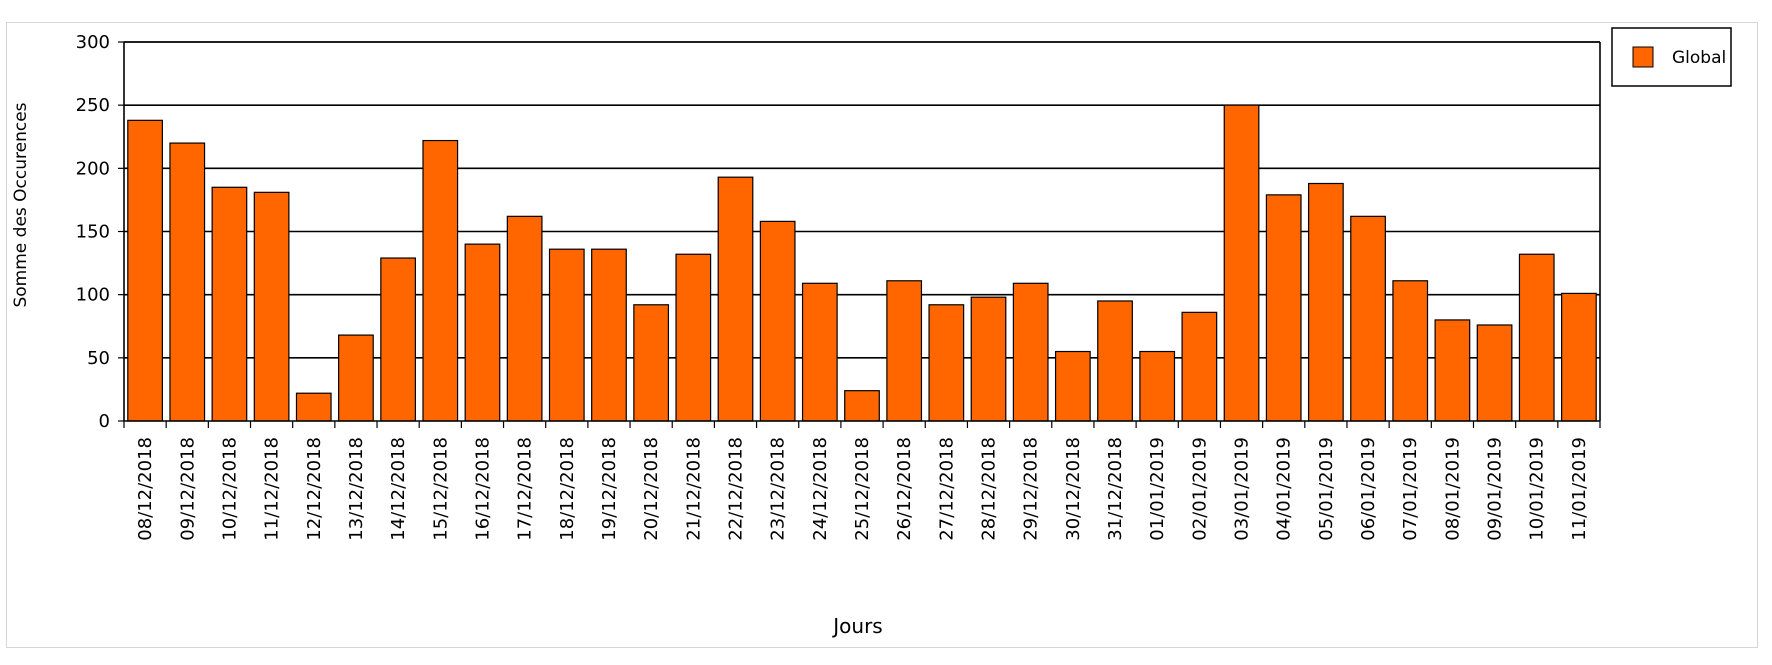 Image resolution: width=1772 pixels, height=665 pixels. I want to click on x-tick-label: 13/12/2018, so click(356, 489).